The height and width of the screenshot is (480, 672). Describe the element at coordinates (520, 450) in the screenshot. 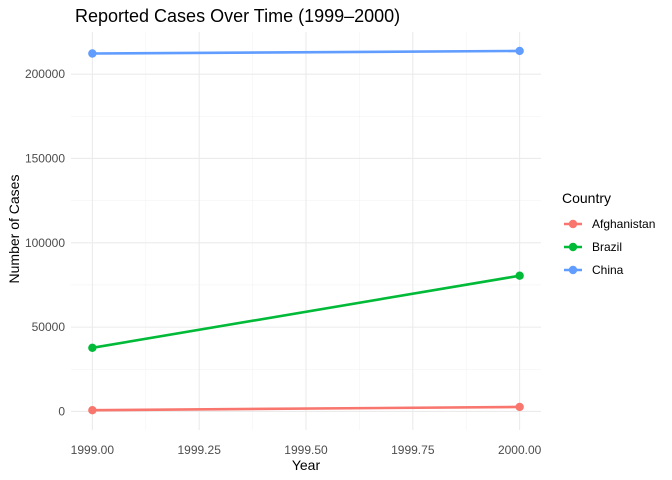

I see `x-tick-label: 2000.00` at that location.